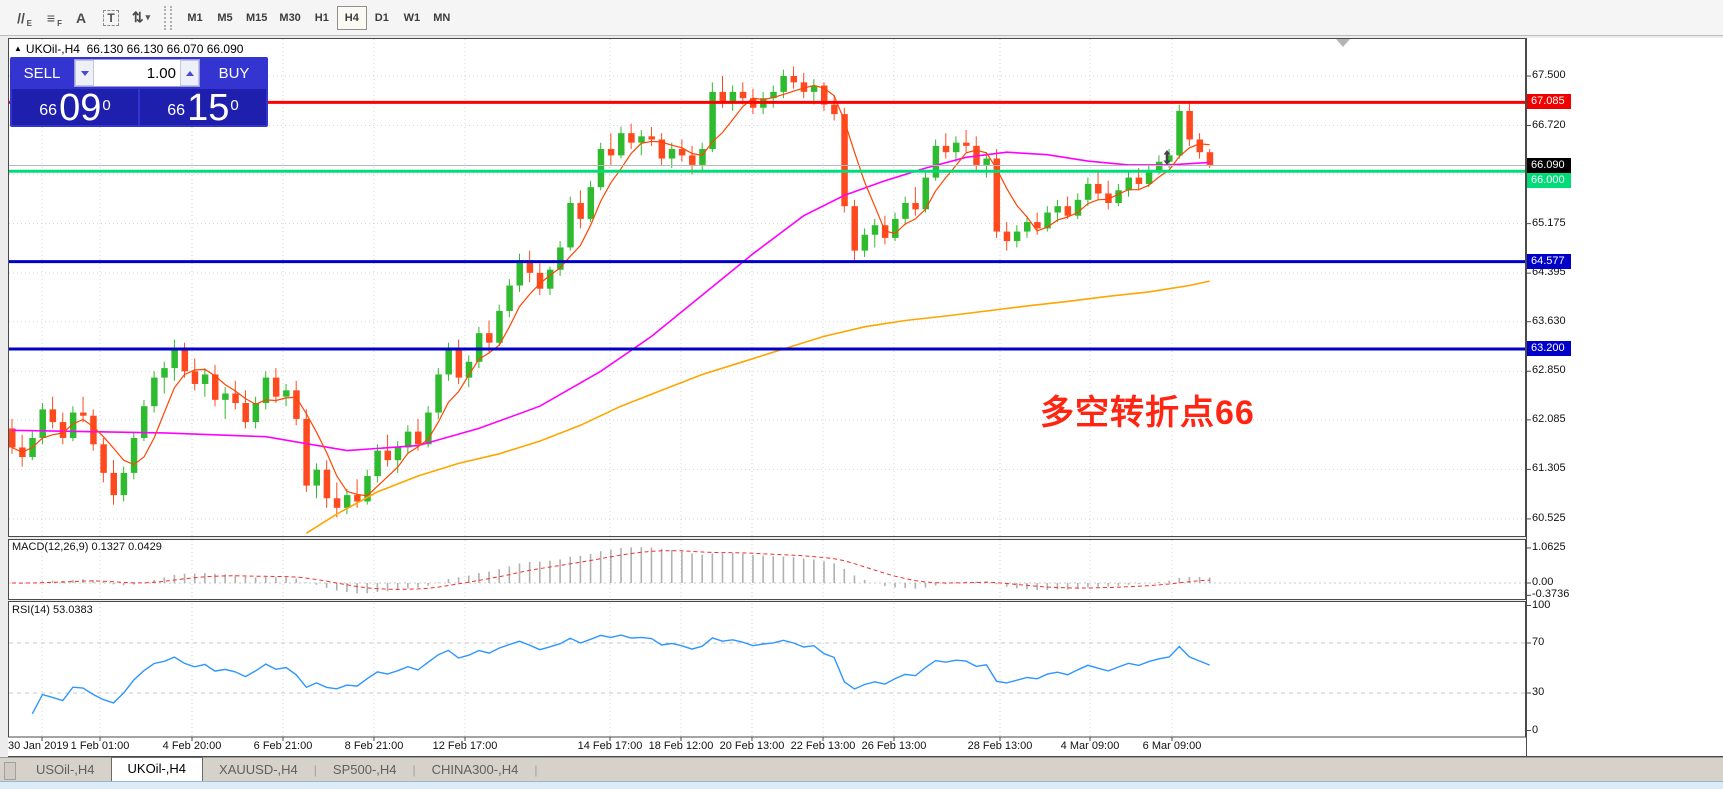  Describe the element at coordinates (195, 17) in the screenshot. I see `timeframe-m1: M1` at that location.